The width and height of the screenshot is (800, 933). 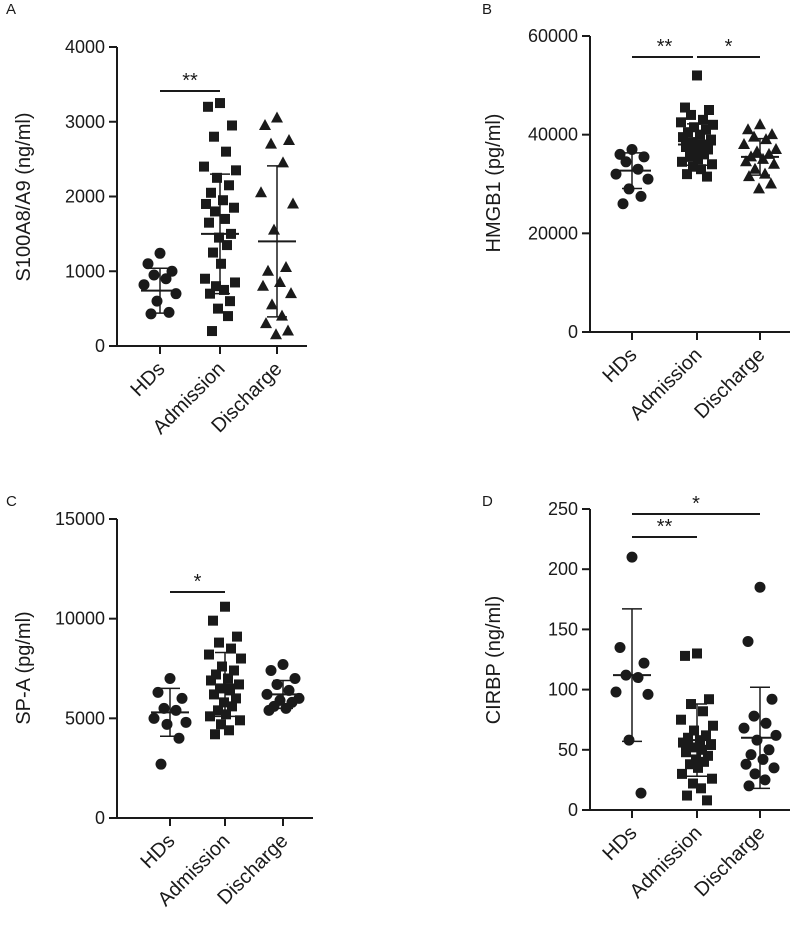 What do you see at coordinates (85, 47) in the screenshot?
I see `panel-a-y-tick-label: 4000` at bounding box center [85, 47].